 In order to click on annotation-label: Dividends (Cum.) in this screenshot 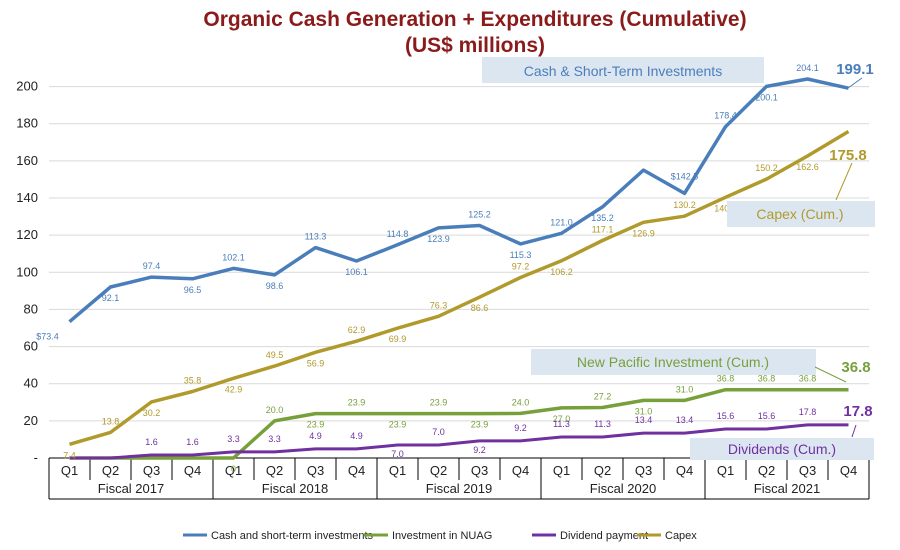, I will do `click(782, 449)`.